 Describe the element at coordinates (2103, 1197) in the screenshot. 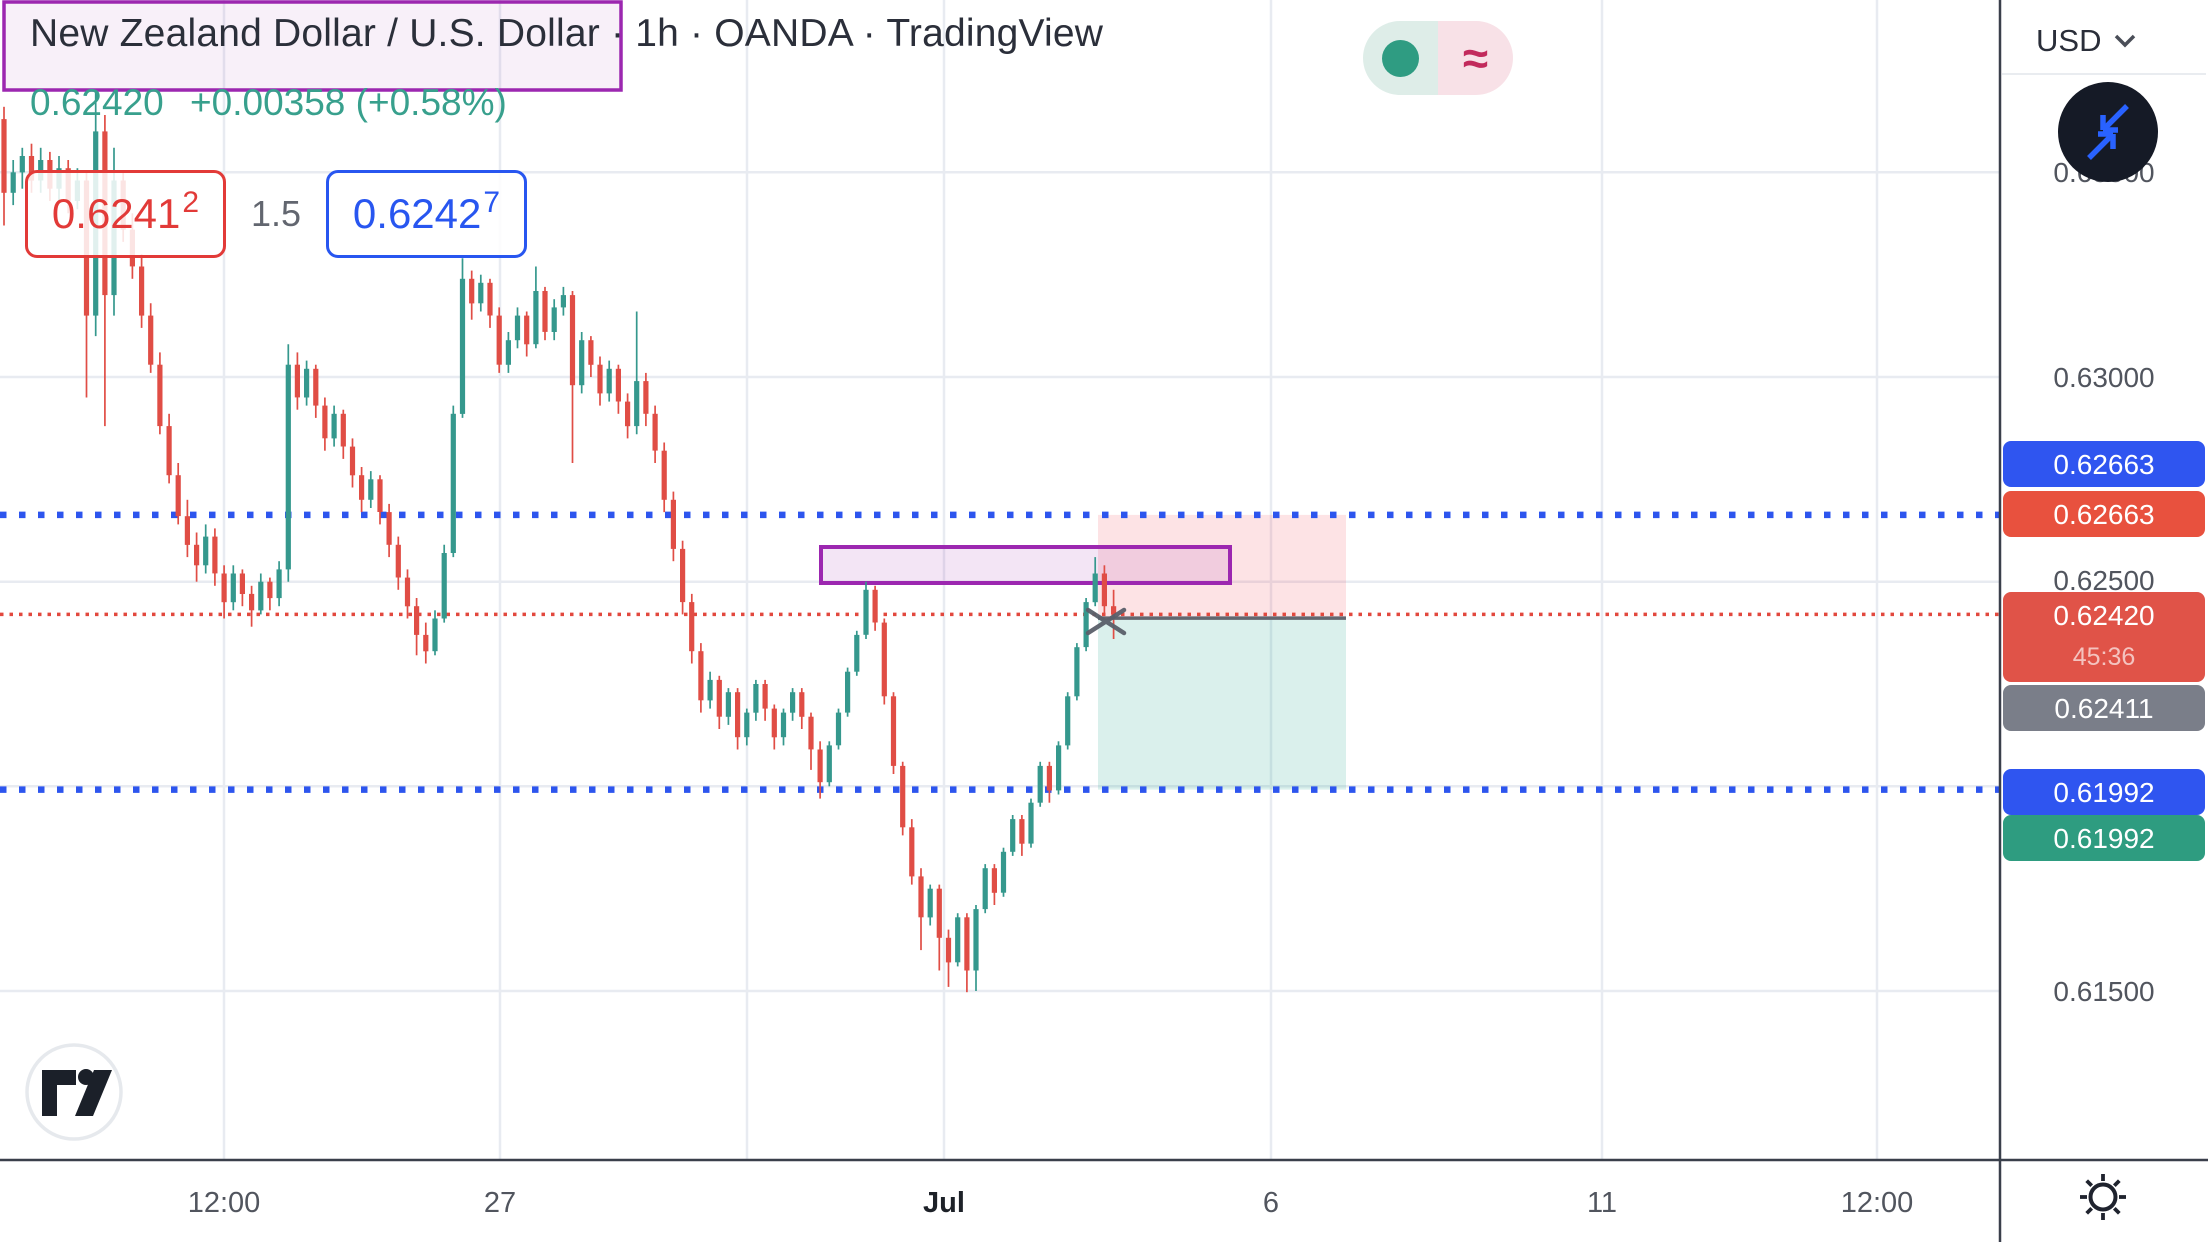

I see `timezone-settings-button` at that location.